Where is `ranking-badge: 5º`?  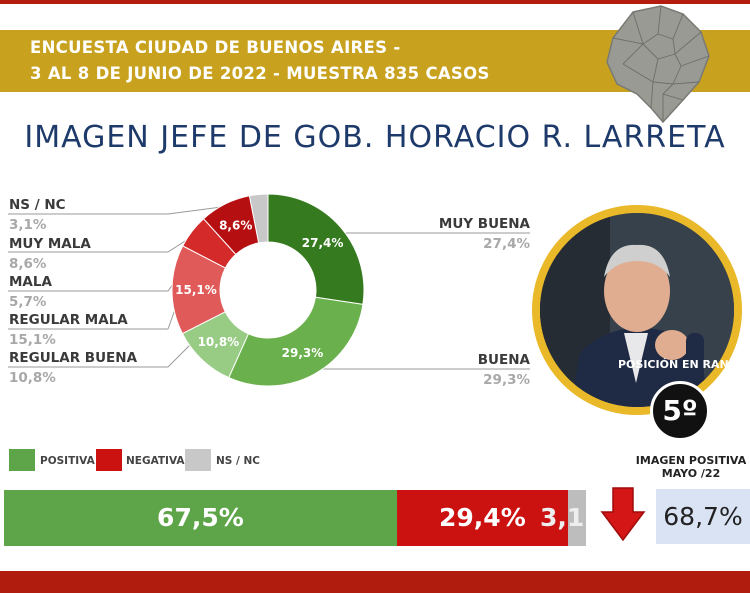
ranking-badge: 5º is located at coordinates (680, 411).